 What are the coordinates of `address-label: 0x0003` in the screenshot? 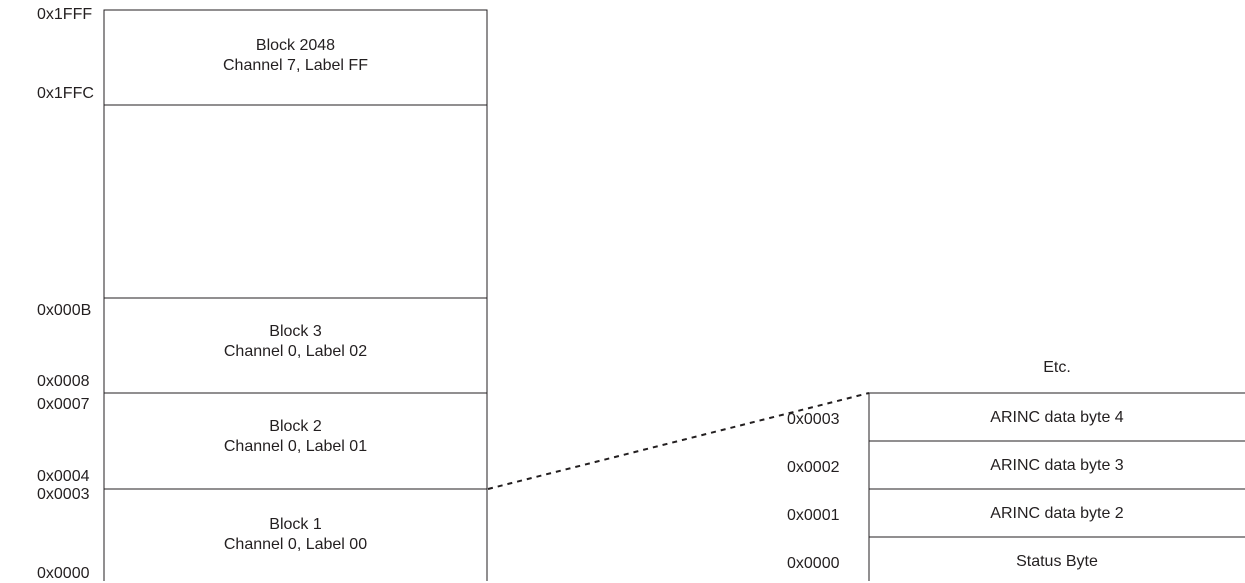 It's located at (63, 494).